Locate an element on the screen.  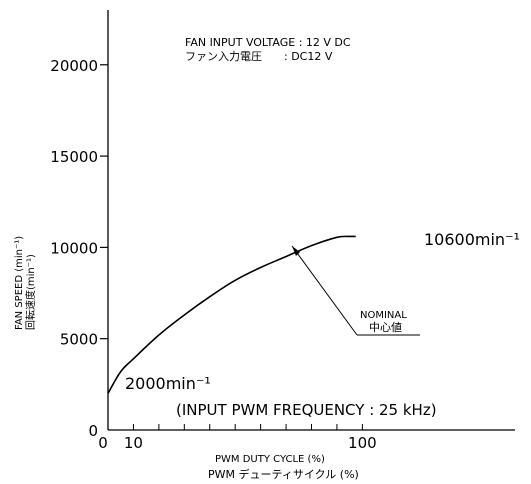
x-axis-label-jp: PWM デューティサイクル (%) is located at coordinates (283, 474).